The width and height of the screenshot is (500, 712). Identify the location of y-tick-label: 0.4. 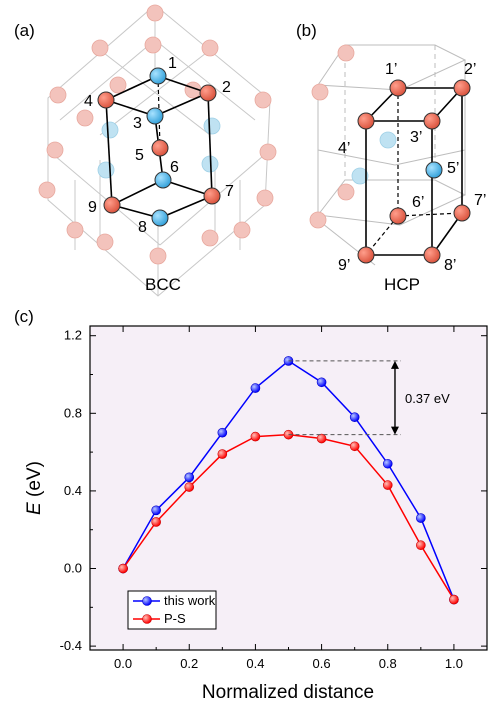
(73, 490).